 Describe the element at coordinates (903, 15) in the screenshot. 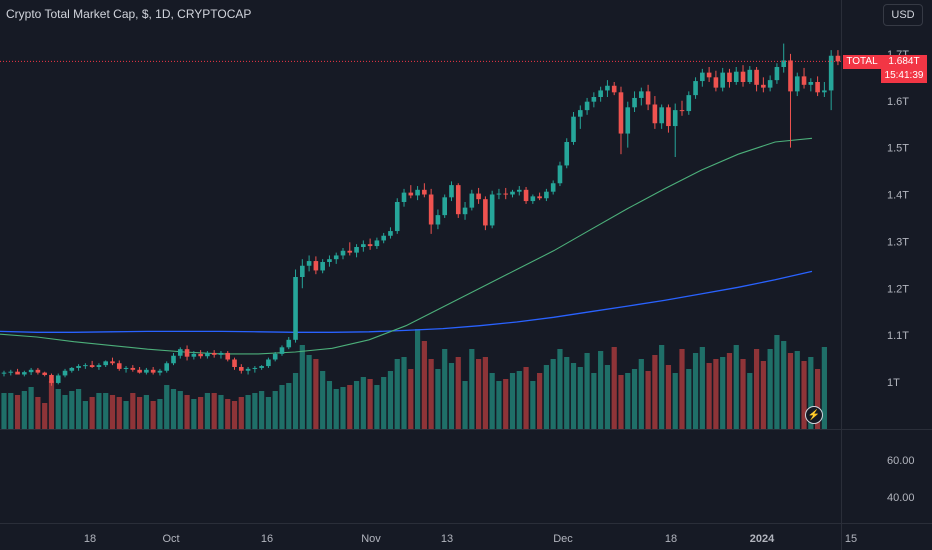

I see `currency-button: USD` at that location.